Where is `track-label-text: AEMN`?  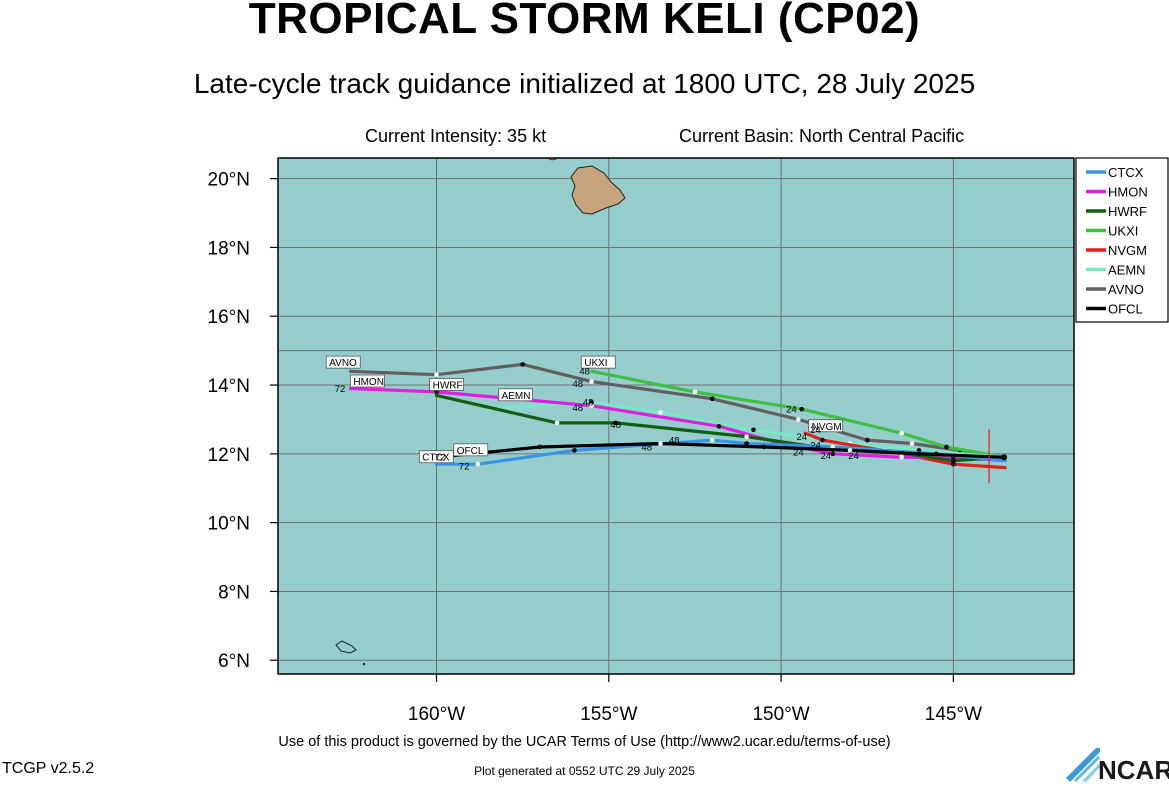
track-label-text: AEMN is located at coordinates (516, 396).